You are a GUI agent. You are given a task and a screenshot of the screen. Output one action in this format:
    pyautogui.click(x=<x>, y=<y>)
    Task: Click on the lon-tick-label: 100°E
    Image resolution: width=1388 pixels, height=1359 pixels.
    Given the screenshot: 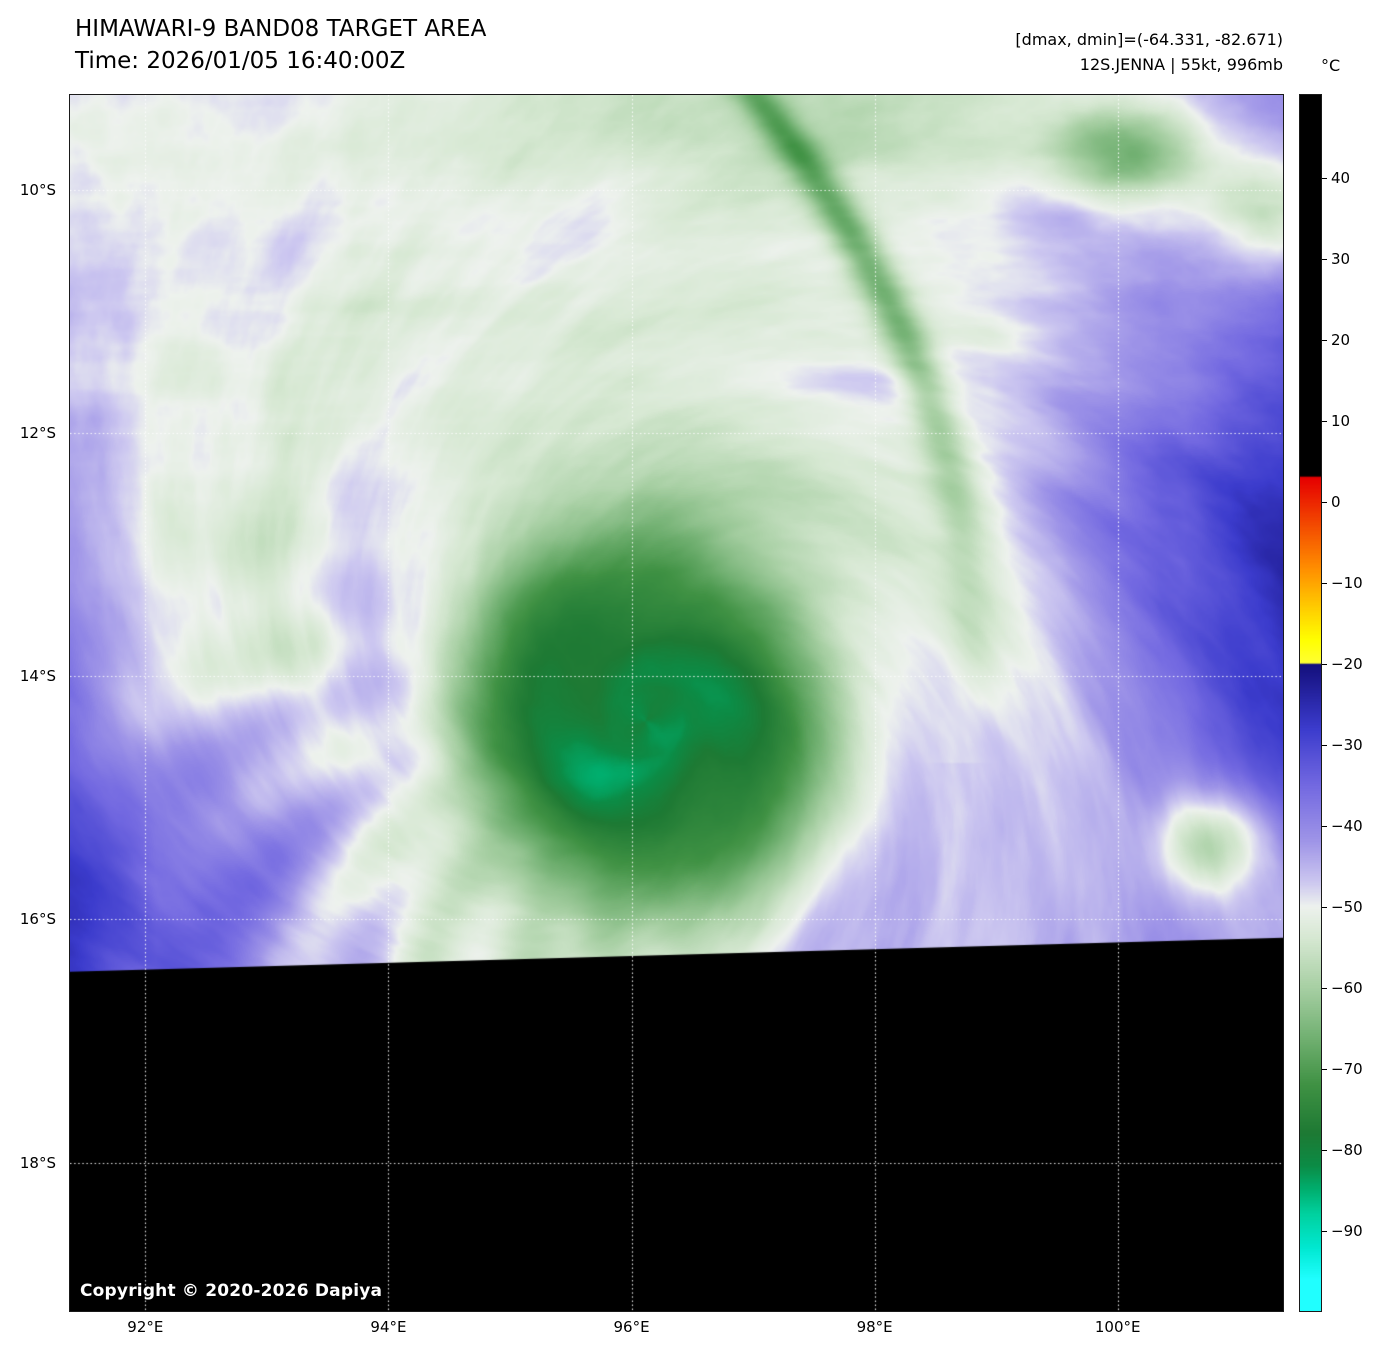 What is the action you would take?
    pyautogui.click(x=1117, y=1327)
    